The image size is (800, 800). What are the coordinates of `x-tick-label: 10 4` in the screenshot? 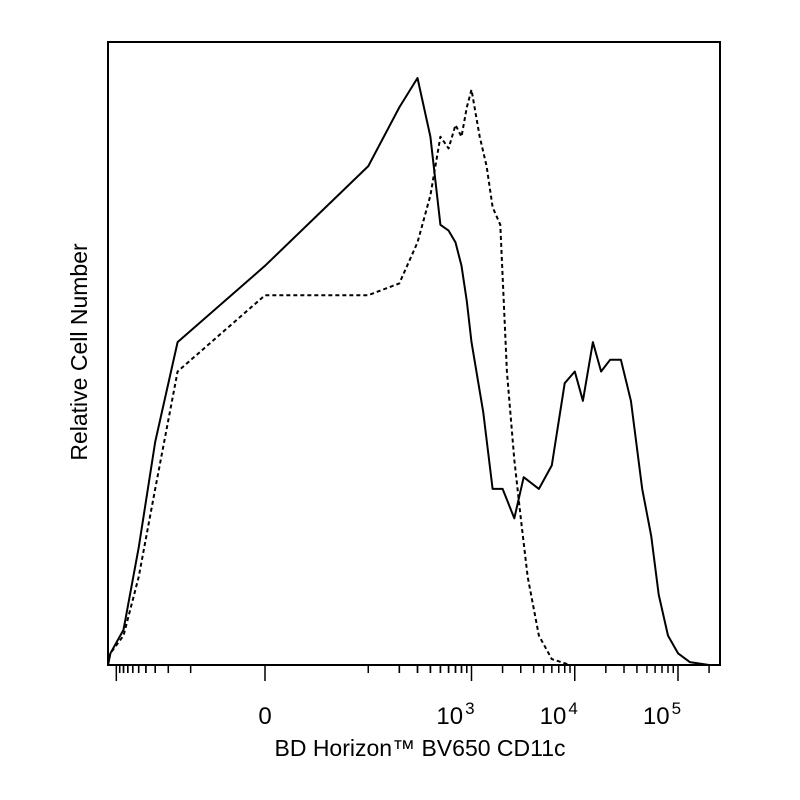 It's located at (559, 714).